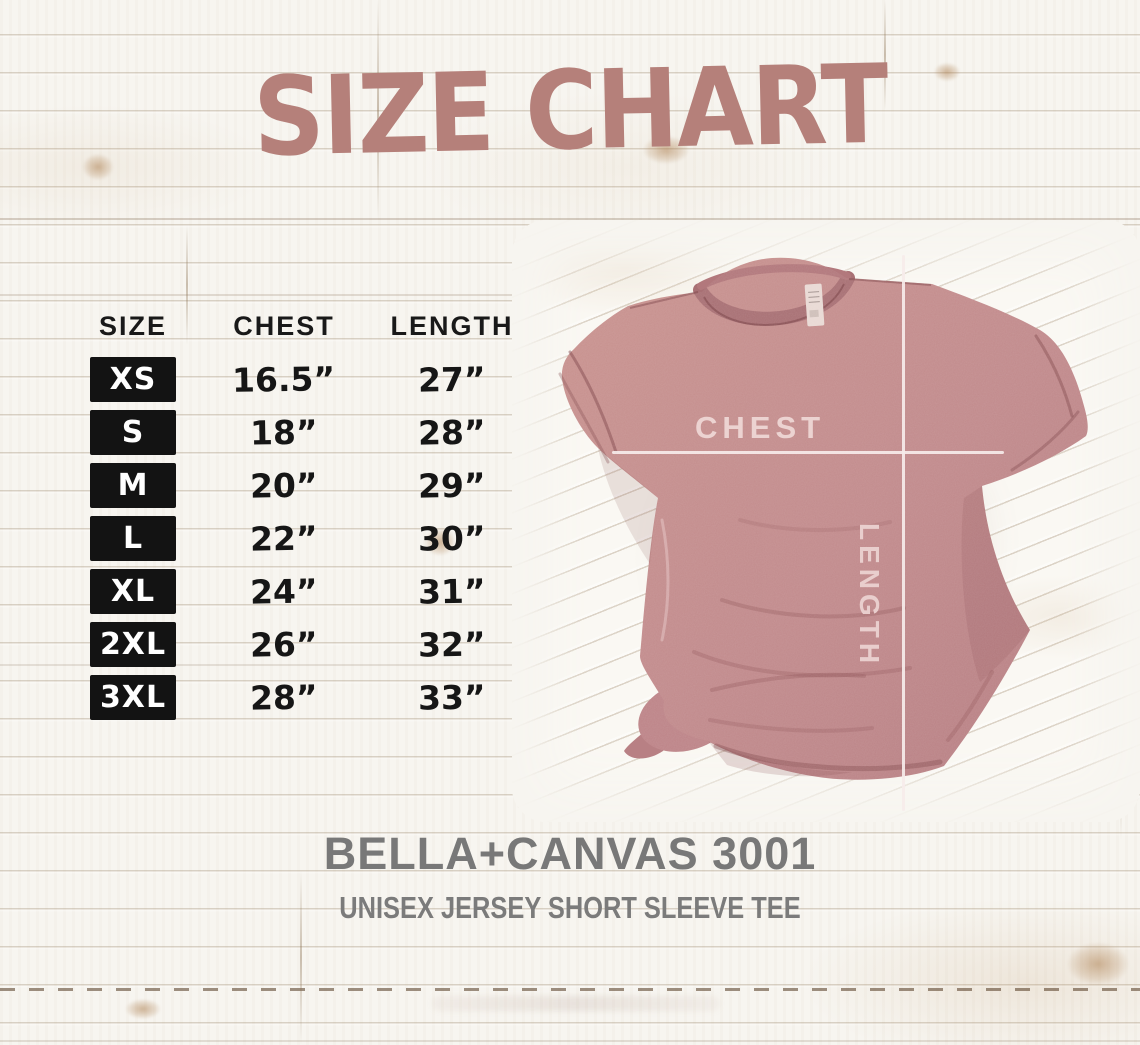  I want to click on size-badge: XL, so click(133, 591).